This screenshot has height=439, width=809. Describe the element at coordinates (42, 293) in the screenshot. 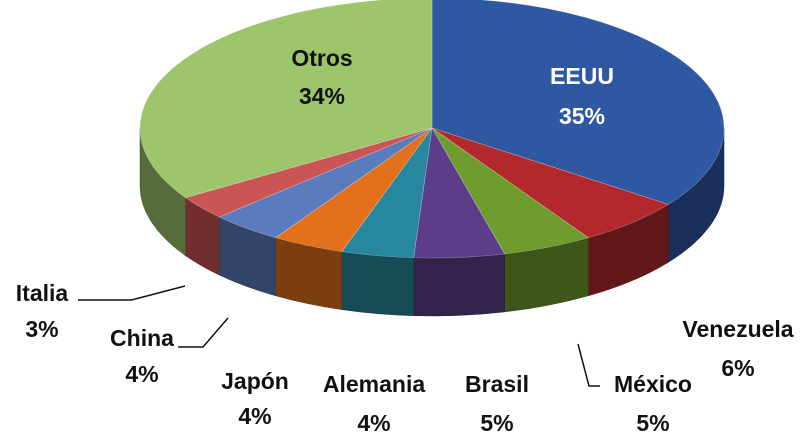

I see `slice-label: Italia` at that location.